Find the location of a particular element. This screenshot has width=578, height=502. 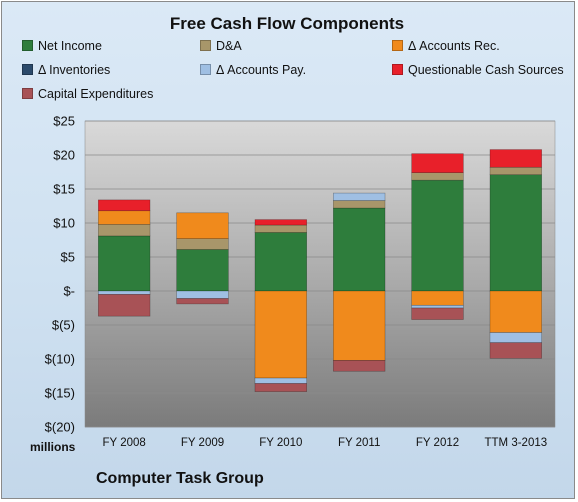

y-tick-label: $15 is located at coordinates (64, 189).